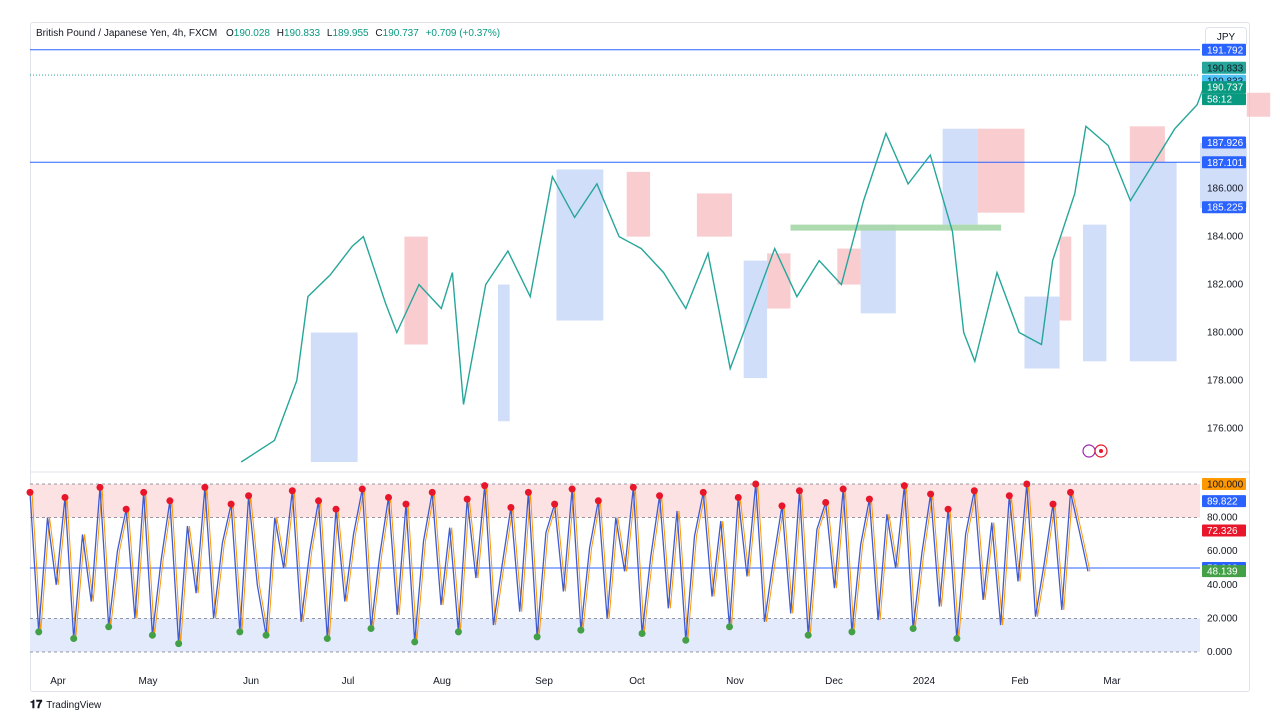  Describe the element at coordinates (1020, 681) in the screenshot. I see `x-tick-label: Feb` at that location.